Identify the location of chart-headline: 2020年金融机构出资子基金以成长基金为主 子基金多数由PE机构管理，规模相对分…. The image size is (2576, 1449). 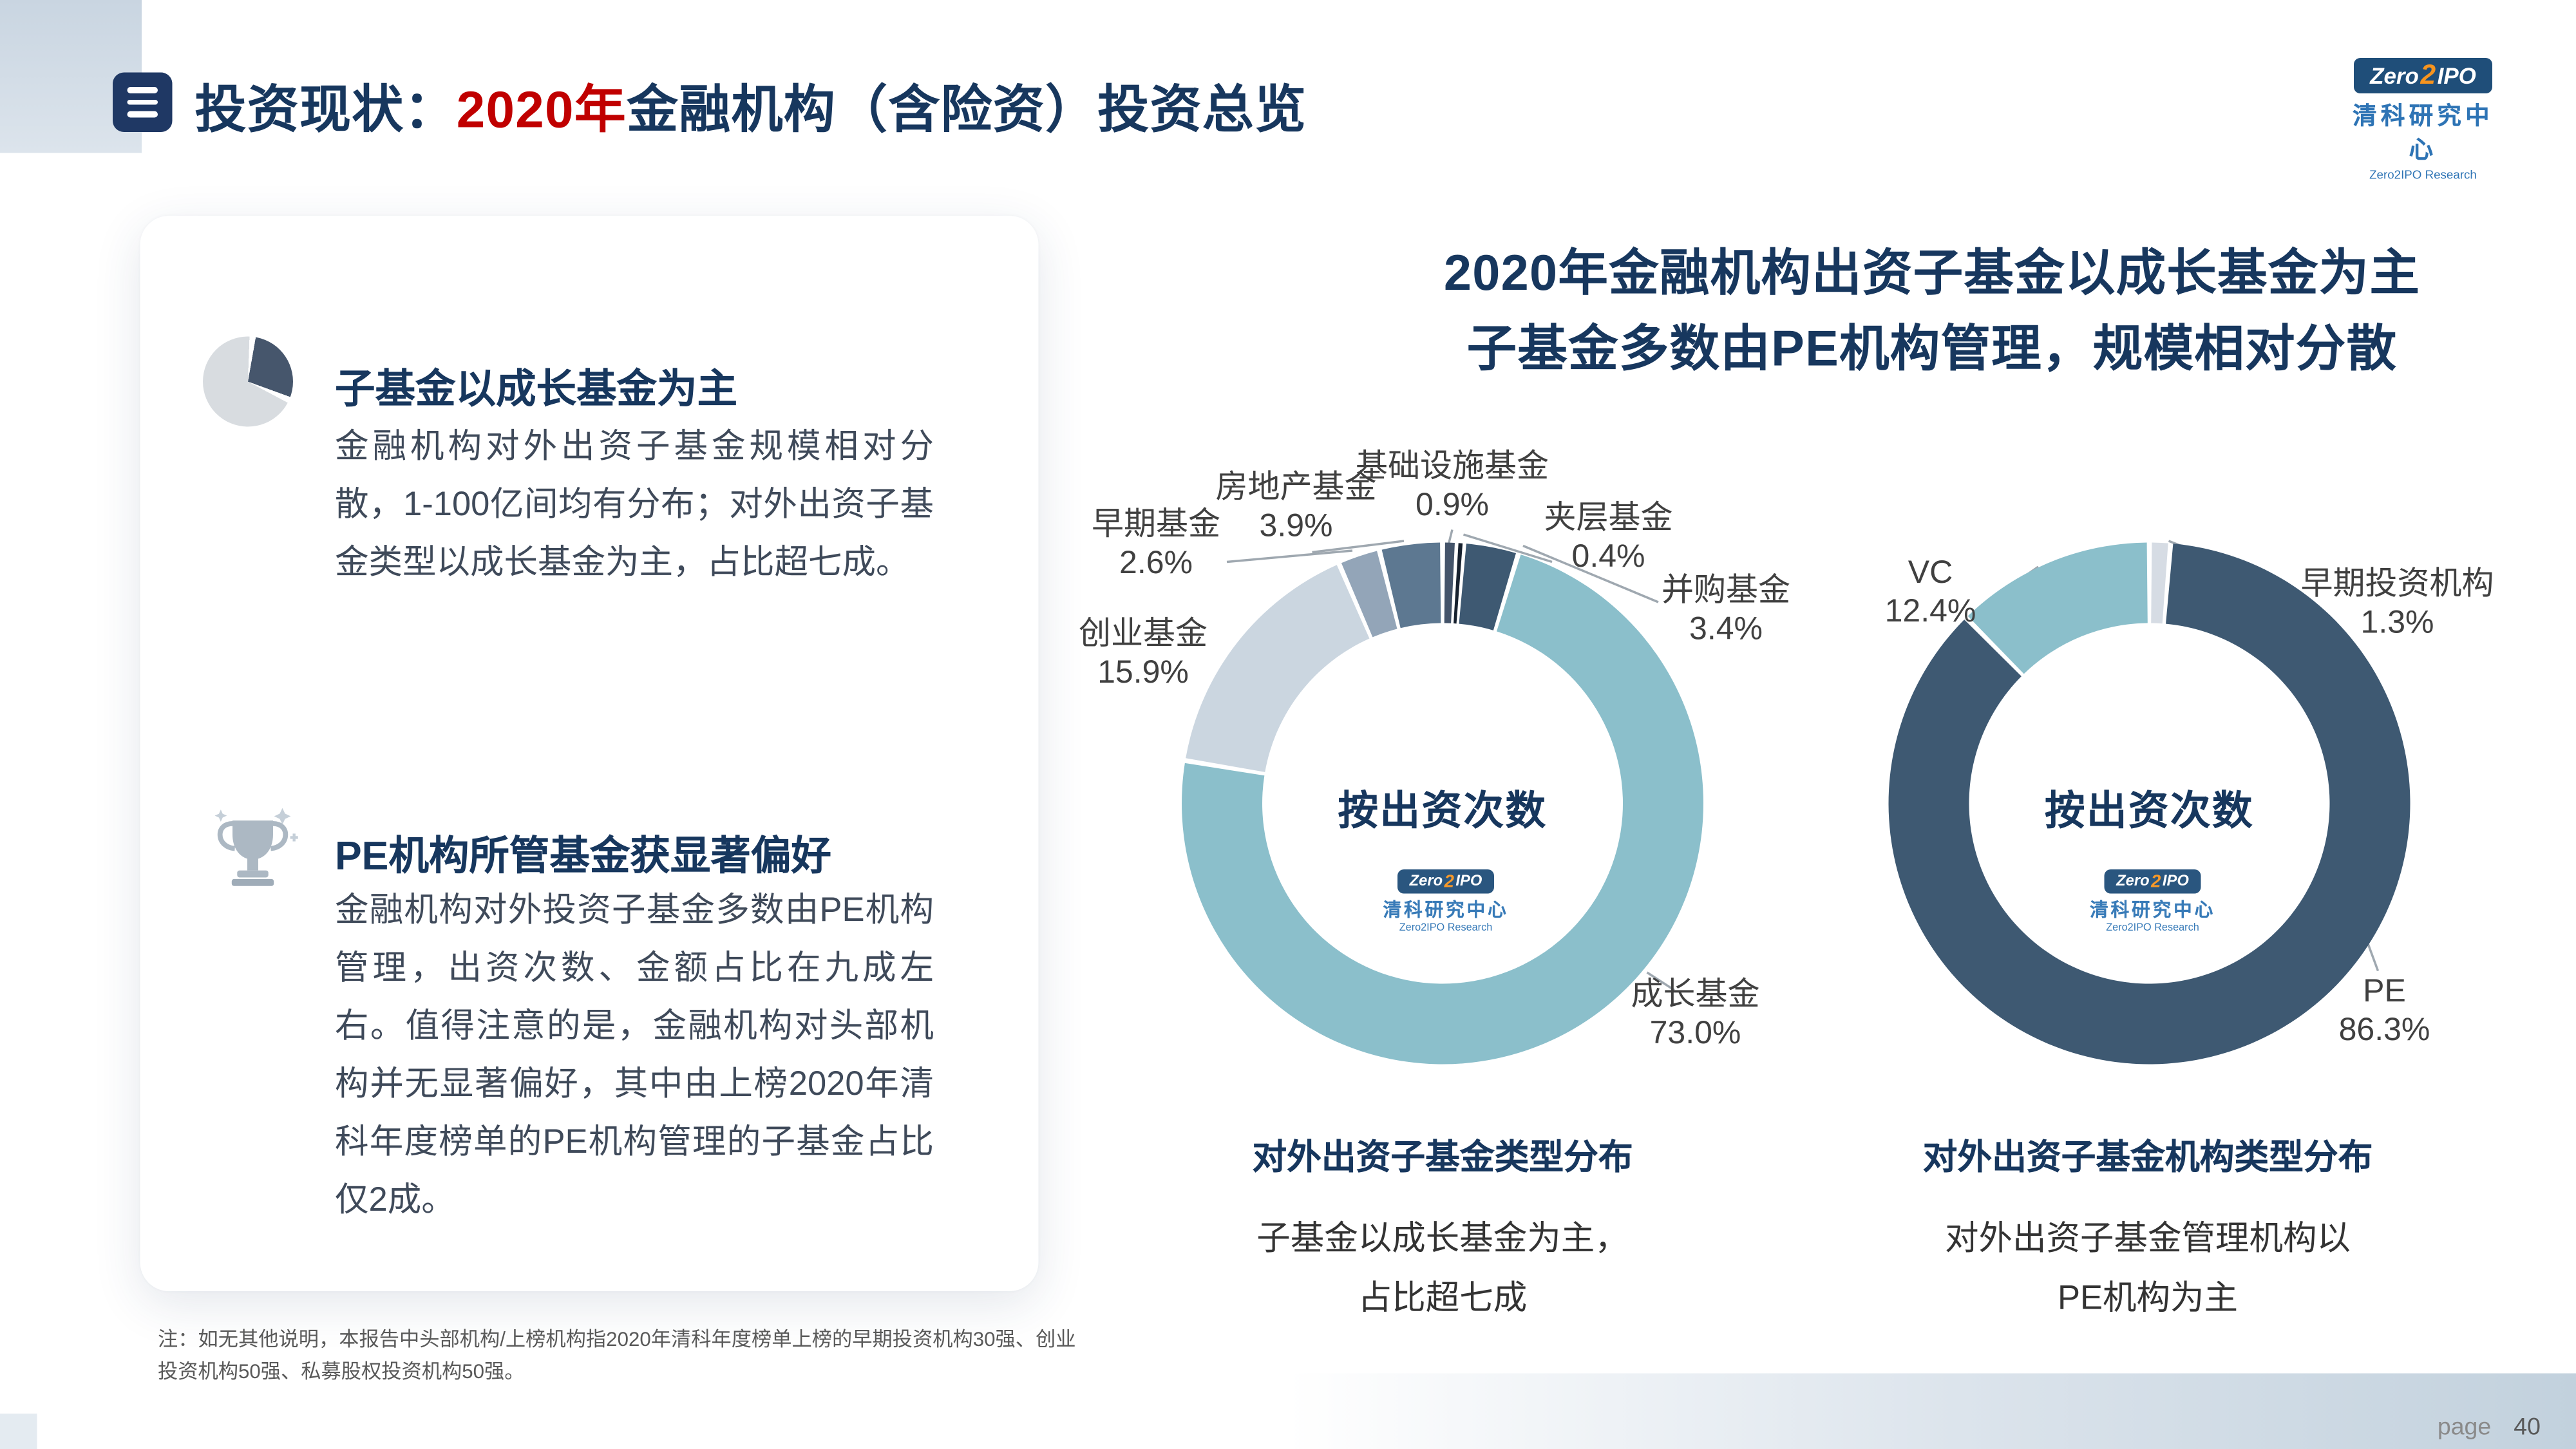
(1932, 310).